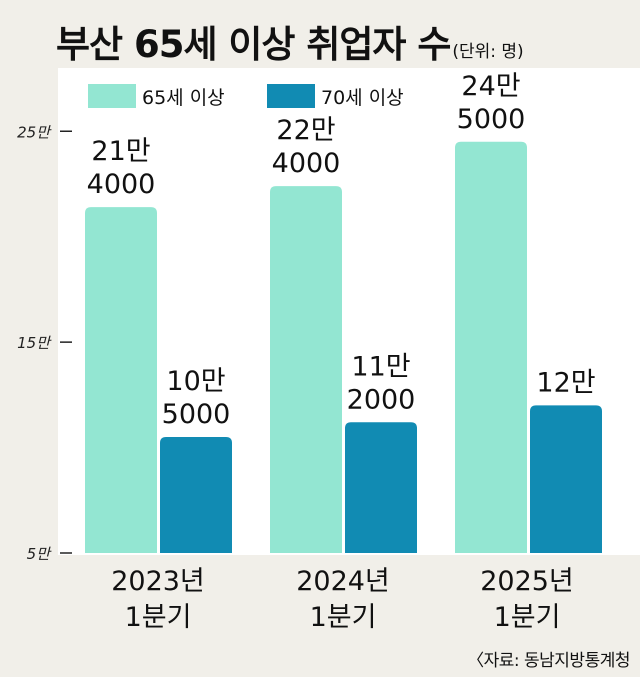 This screenshot has height=677, width=640. Describe the element at coordinates (40, 554) in the screenshot. I see `y-tick-label-0: 5만` at that location.